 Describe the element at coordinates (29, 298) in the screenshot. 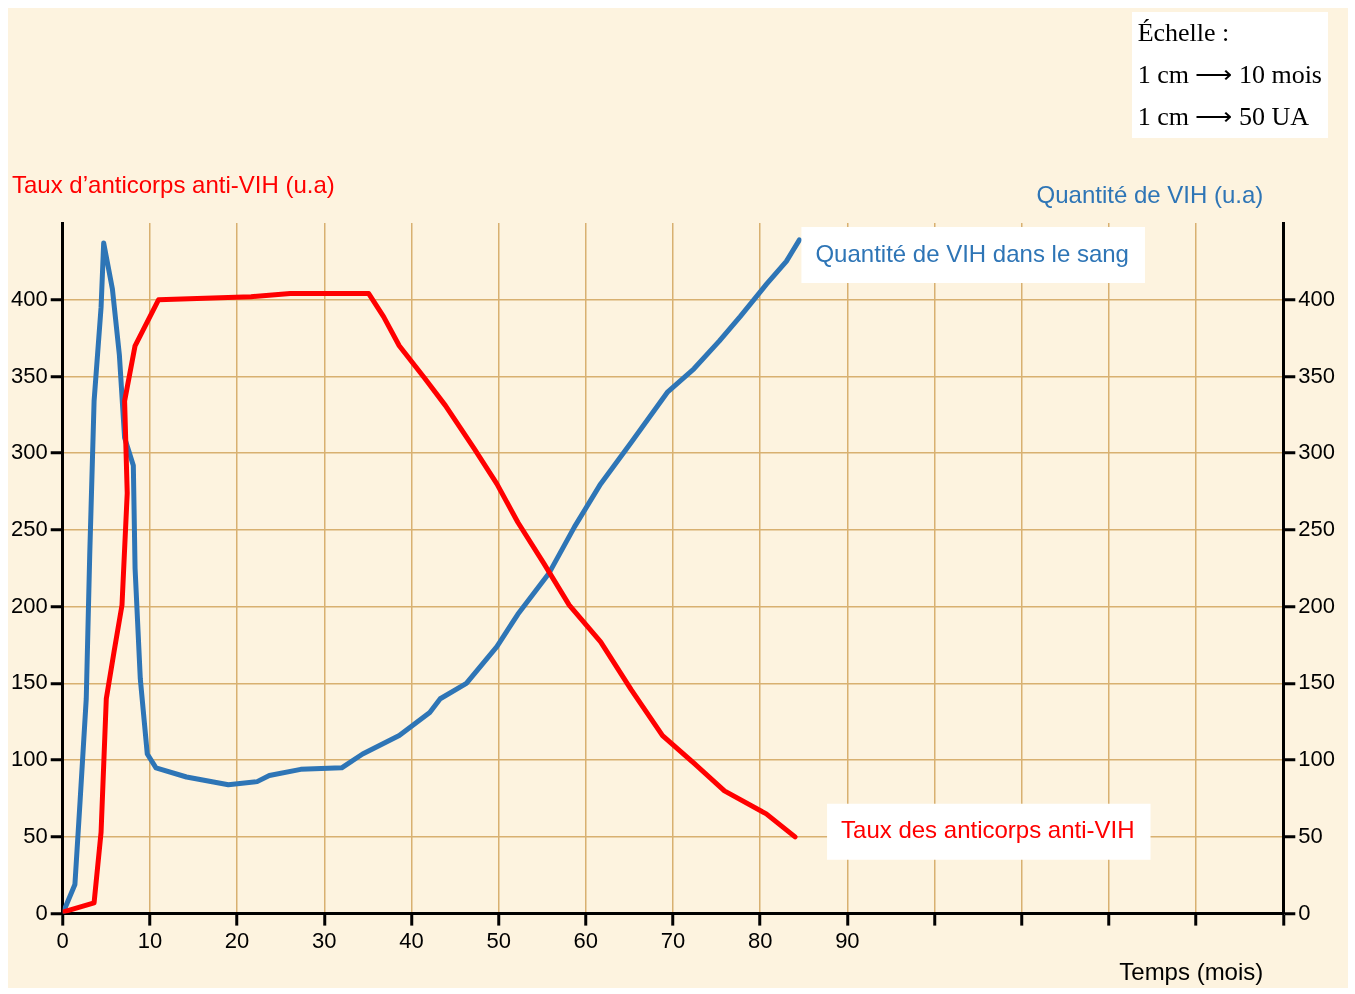

I see `y-tick-label: 400` at that location.